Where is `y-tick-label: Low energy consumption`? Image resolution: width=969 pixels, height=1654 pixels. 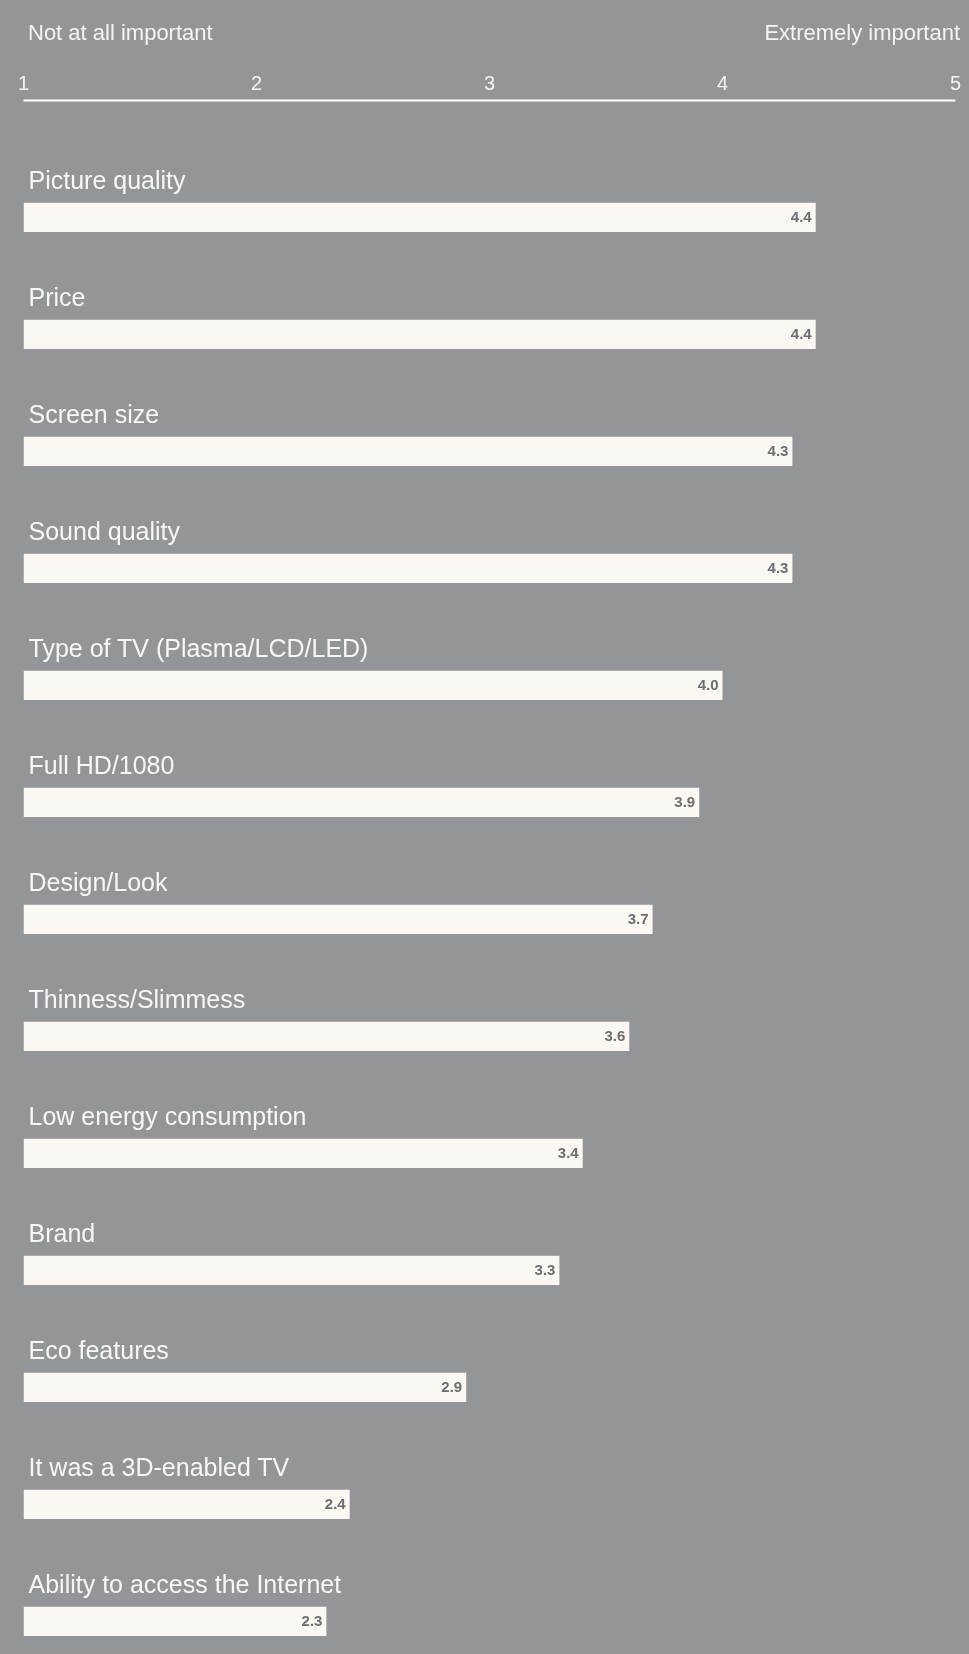
y-tick-label: Low energy consumption is located at coordinates (167, 1116).